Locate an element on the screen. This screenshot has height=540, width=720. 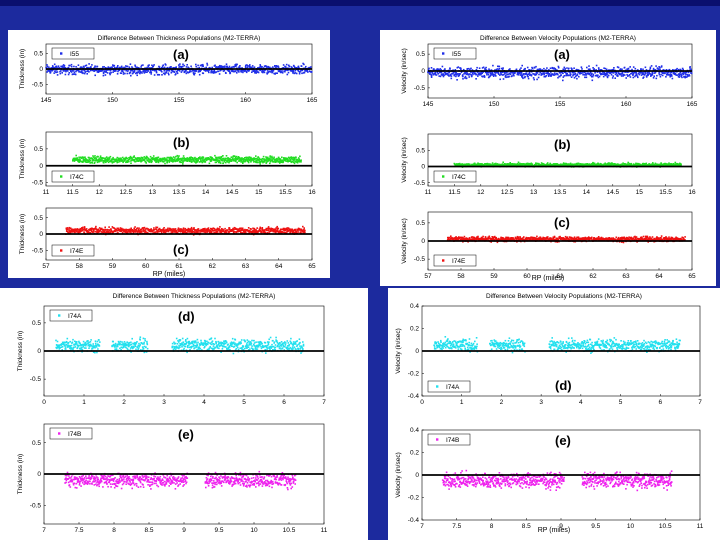
subplot-tag: (c) is located at coordinates (181, 249).